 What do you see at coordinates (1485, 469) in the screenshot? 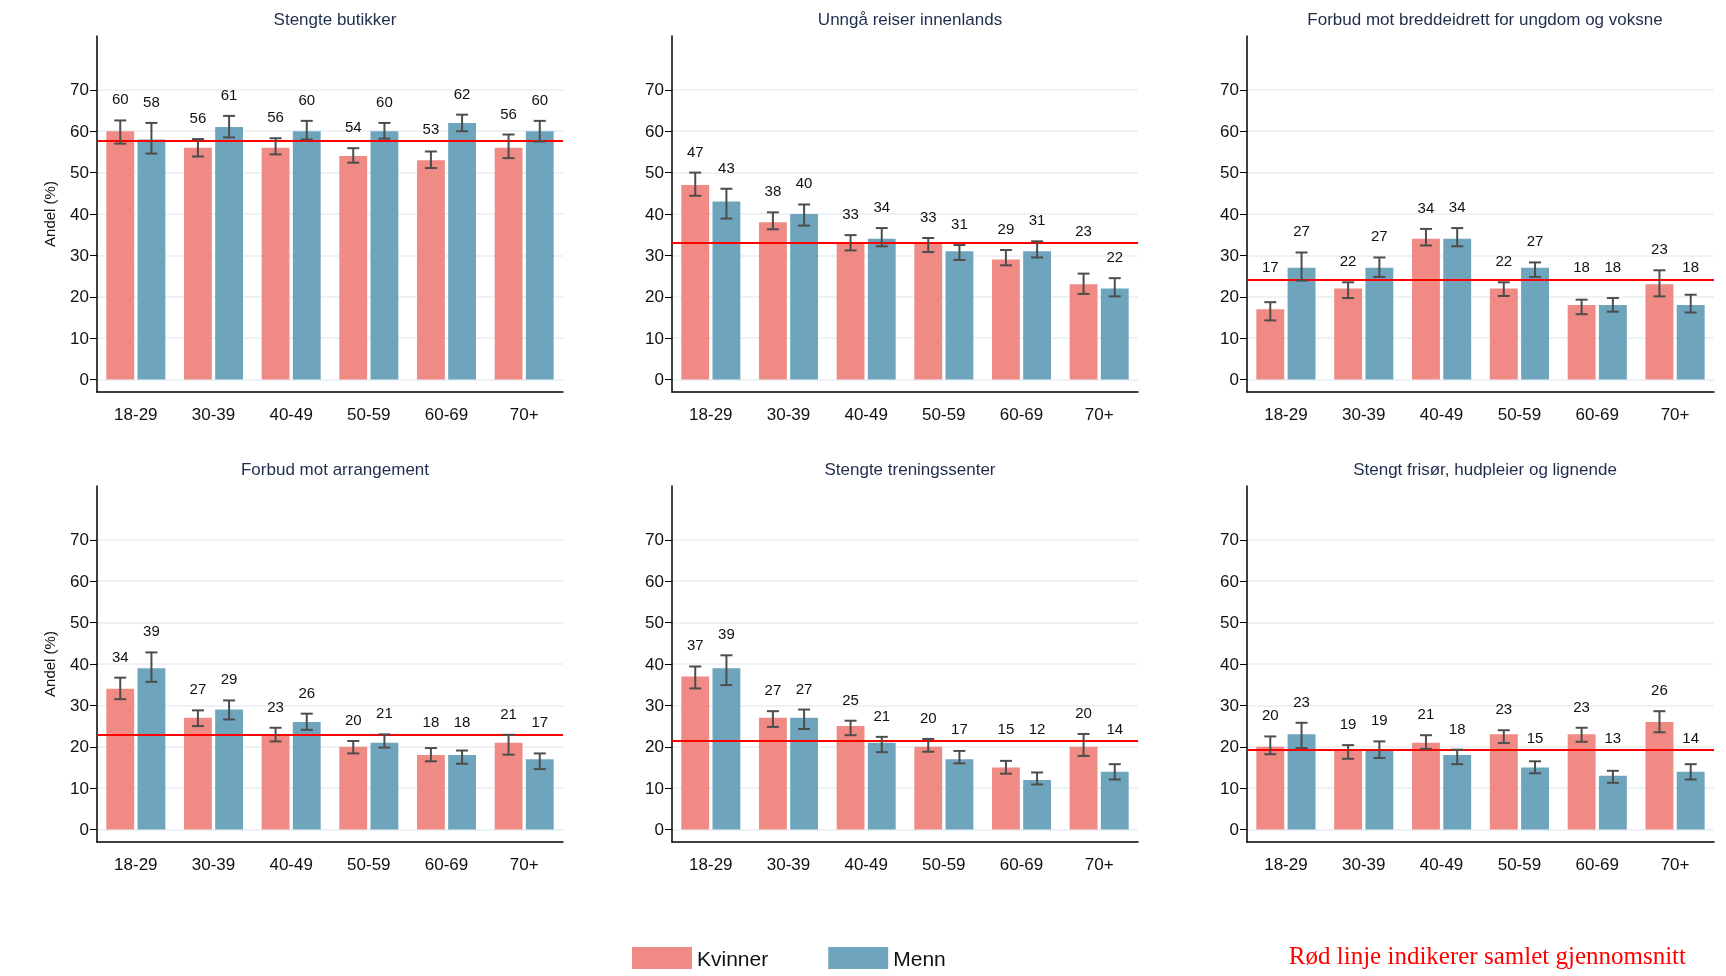
I see `chart-title: Stengt frisør, hudpleier og lignende` at bounding box center [1485, 469].